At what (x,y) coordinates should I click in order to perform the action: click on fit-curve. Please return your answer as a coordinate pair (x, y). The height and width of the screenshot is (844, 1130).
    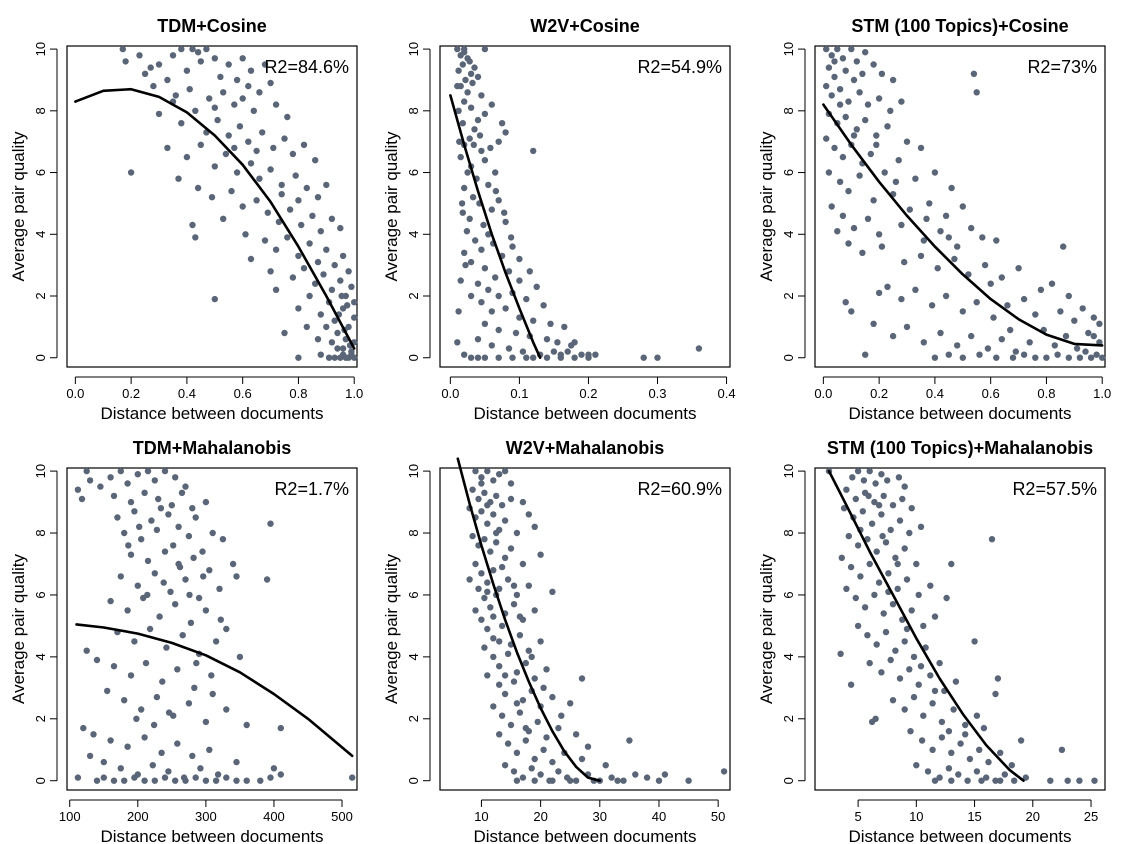
    Looking at the image, I should click on (926, 625).